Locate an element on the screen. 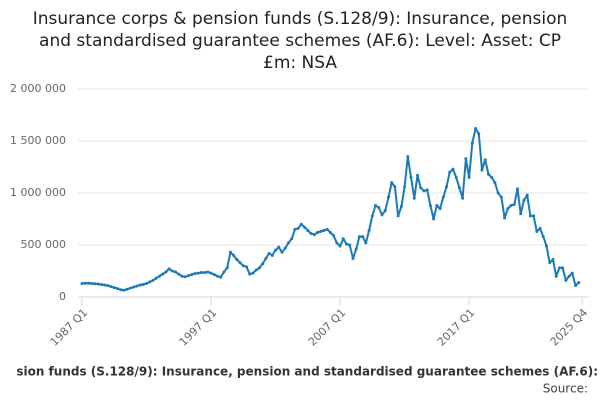  x-tick-label: 1987 Q1 is located at coordinates (69, 327).